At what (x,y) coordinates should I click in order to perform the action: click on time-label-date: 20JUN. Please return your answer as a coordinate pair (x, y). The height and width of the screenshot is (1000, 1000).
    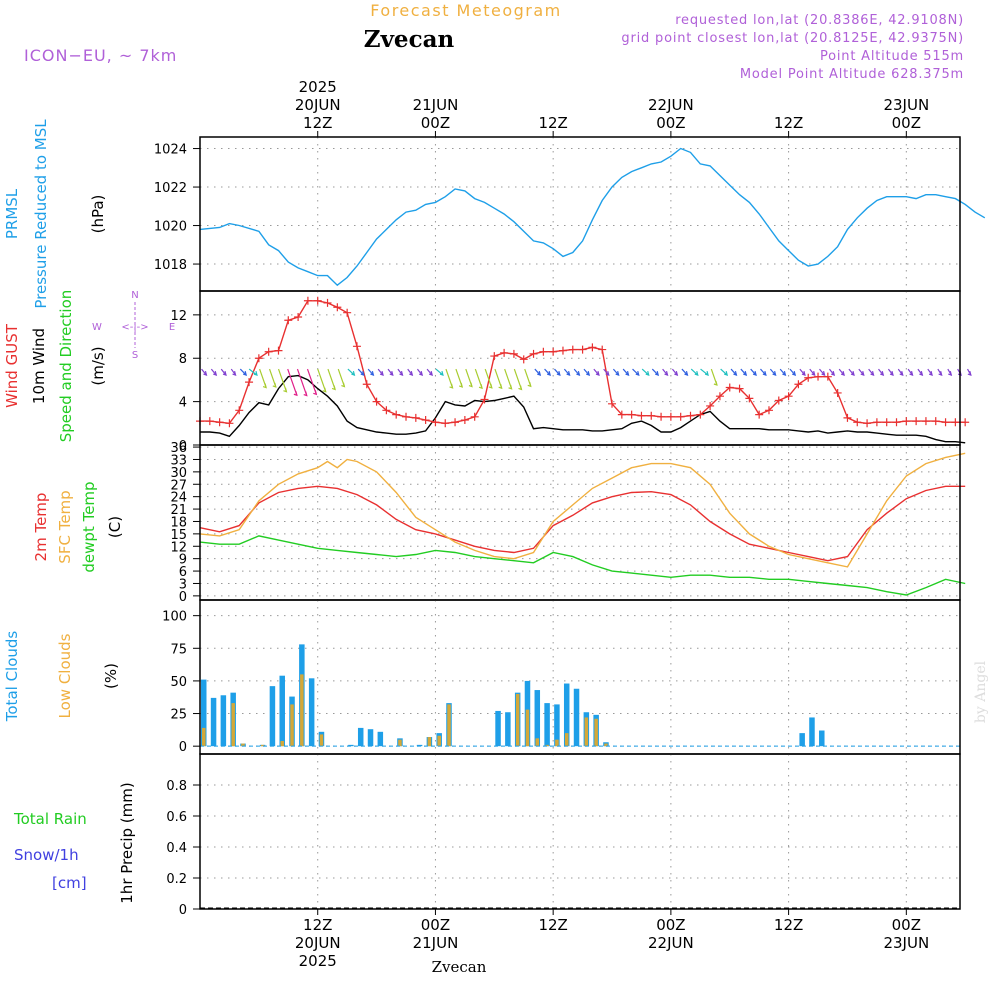
    Looking at the image, I should click on (318, 943).